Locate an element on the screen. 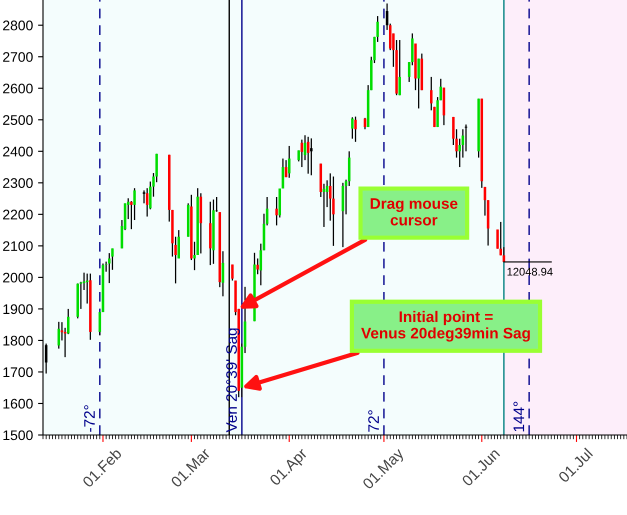 The width and height of the screenshot is (627, 515). annotation: Initial point = Venus 20deg39min Sag is located at coordinates (445, 326).